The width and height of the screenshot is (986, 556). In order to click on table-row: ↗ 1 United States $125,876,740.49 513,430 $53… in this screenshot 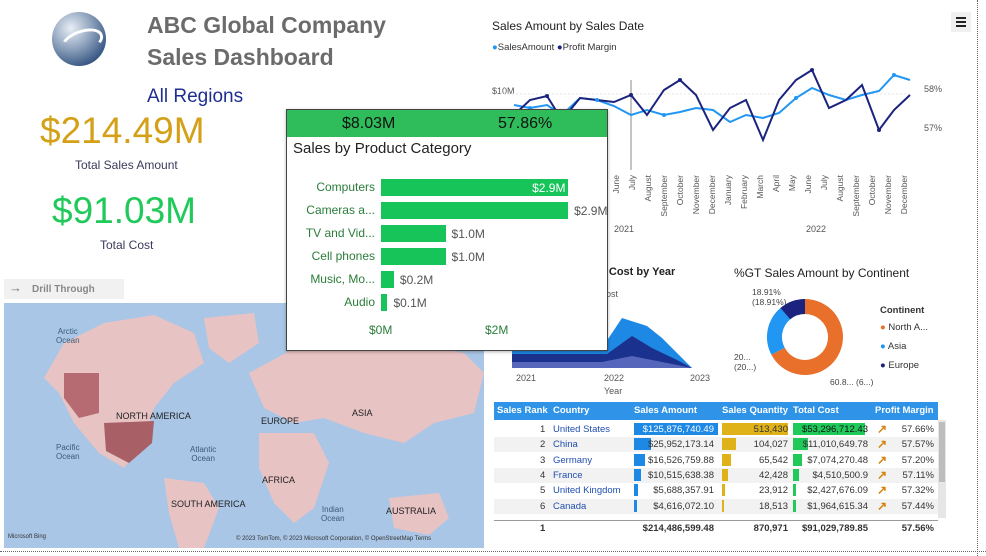, I will do `click(716, 429)`.